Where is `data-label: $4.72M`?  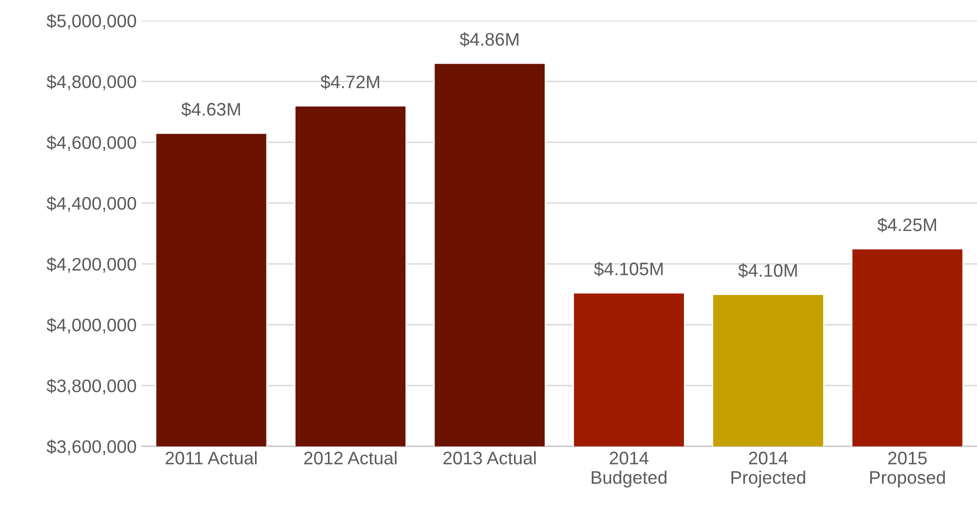
data-label: $4.72M is located at coordinates (350, 82).